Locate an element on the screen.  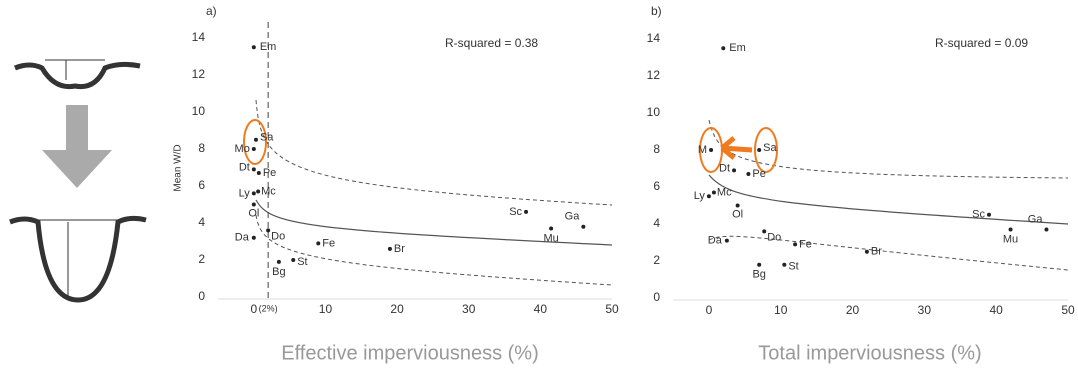
y-axis-label: Mean W/D is located at coordinates (178, 167).